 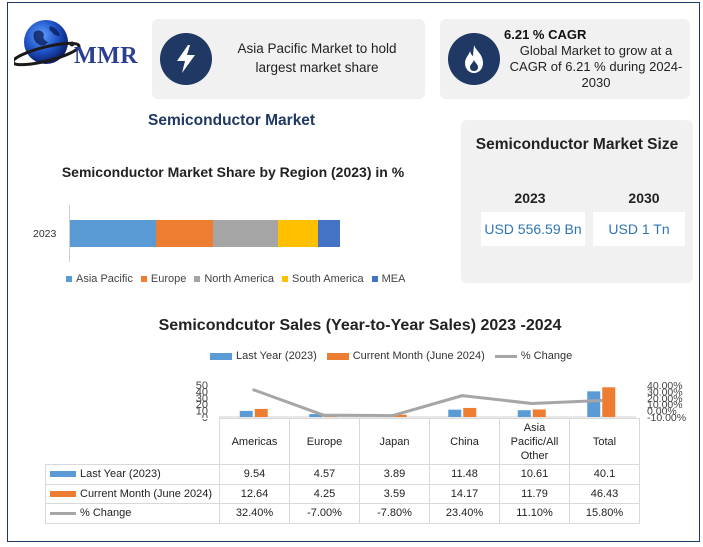 I want to click on share-segment-europe, so click(x=185, y=233).